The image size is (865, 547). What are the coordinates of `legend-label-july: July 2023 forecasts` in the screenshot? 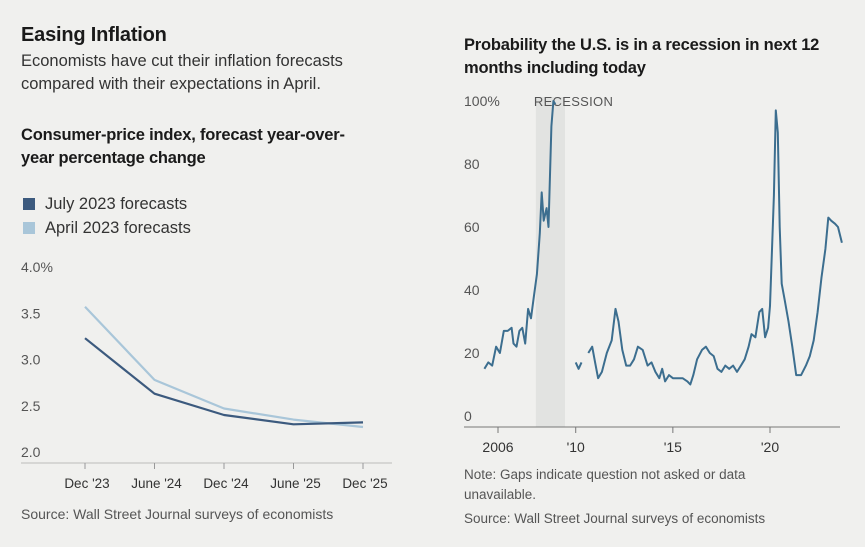 It's located at (116, 203).